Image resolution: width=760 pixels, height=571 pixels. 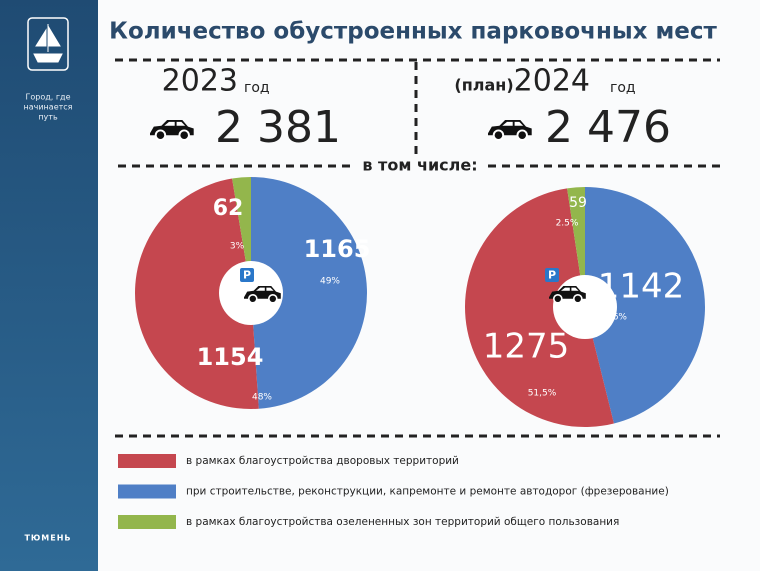 I want to click on value-label: 1275, so click(x=526, y=347).